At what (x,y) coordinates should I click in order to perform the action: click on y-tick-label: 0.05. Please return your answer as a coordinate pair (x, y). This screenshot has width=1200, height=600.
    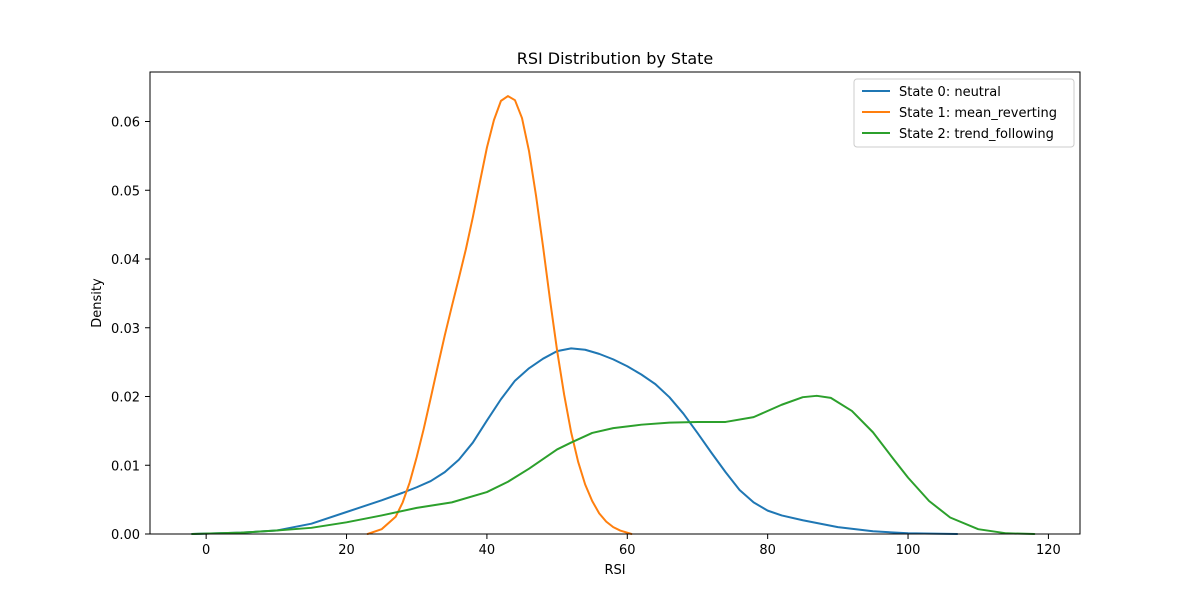
    Looking at the image, I should click on (125, 191).